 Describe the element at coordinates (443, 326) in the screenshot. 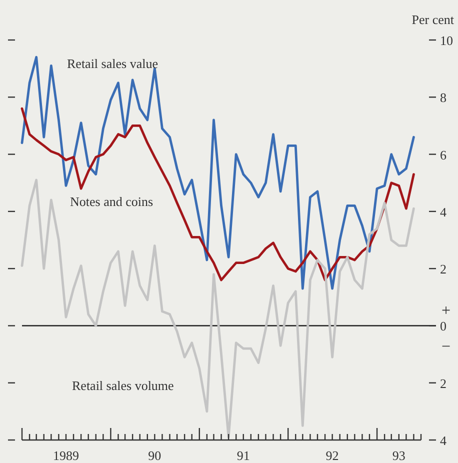

I see `y-tick-label: 0` at that location.